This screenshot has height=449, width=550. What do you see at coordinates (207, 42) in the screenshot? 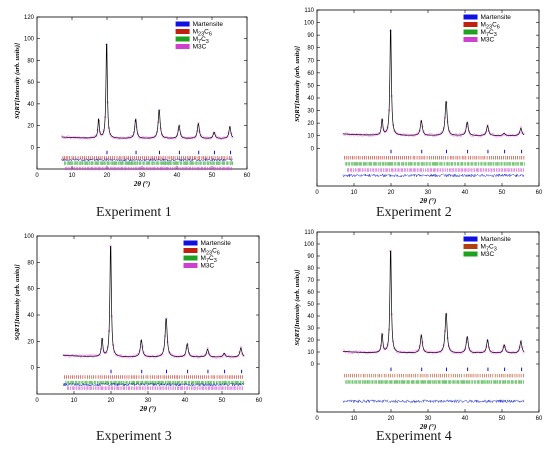
I see `legend-subscript: 3` at bounding box center [207, 42].